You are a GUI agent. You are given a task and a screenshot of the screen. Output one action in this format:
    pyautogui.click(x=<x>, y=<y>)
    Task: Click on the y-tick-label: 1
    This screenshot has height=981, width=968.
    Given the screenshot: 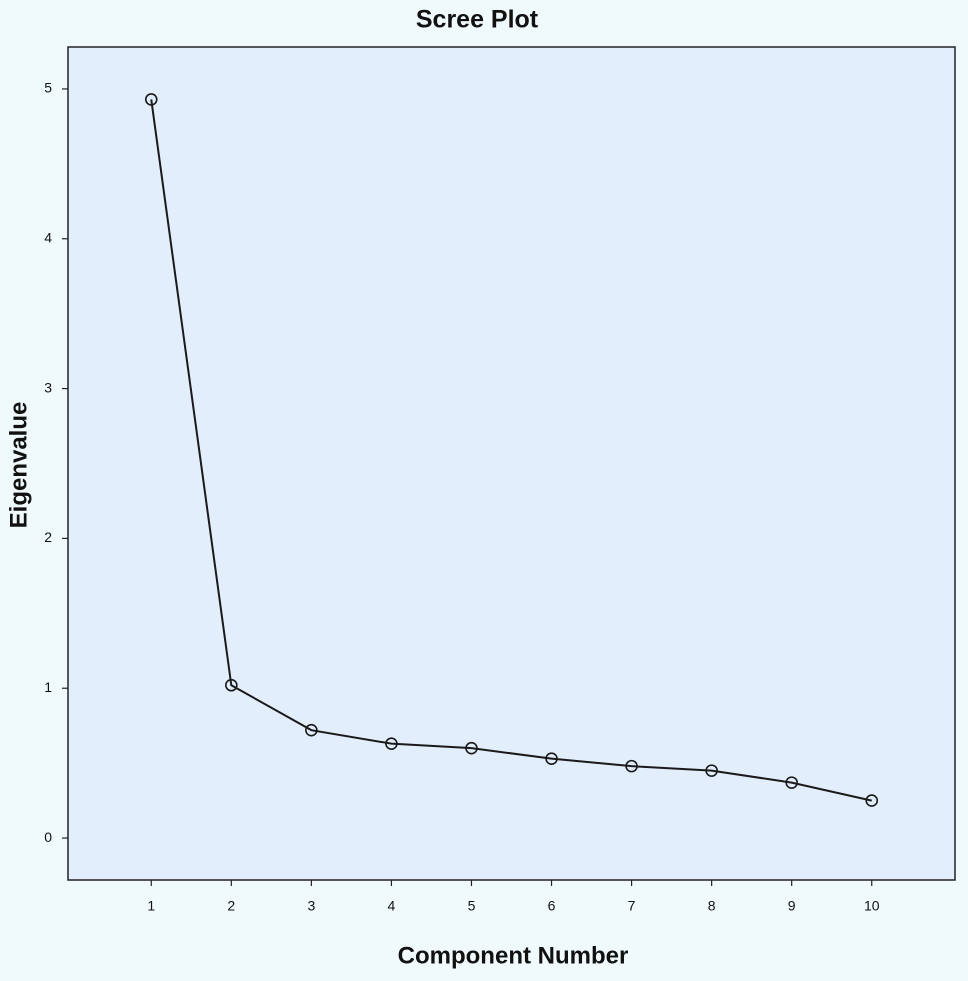 What is the action you would take?
    pyautogui.click(x=48, y=687)
    